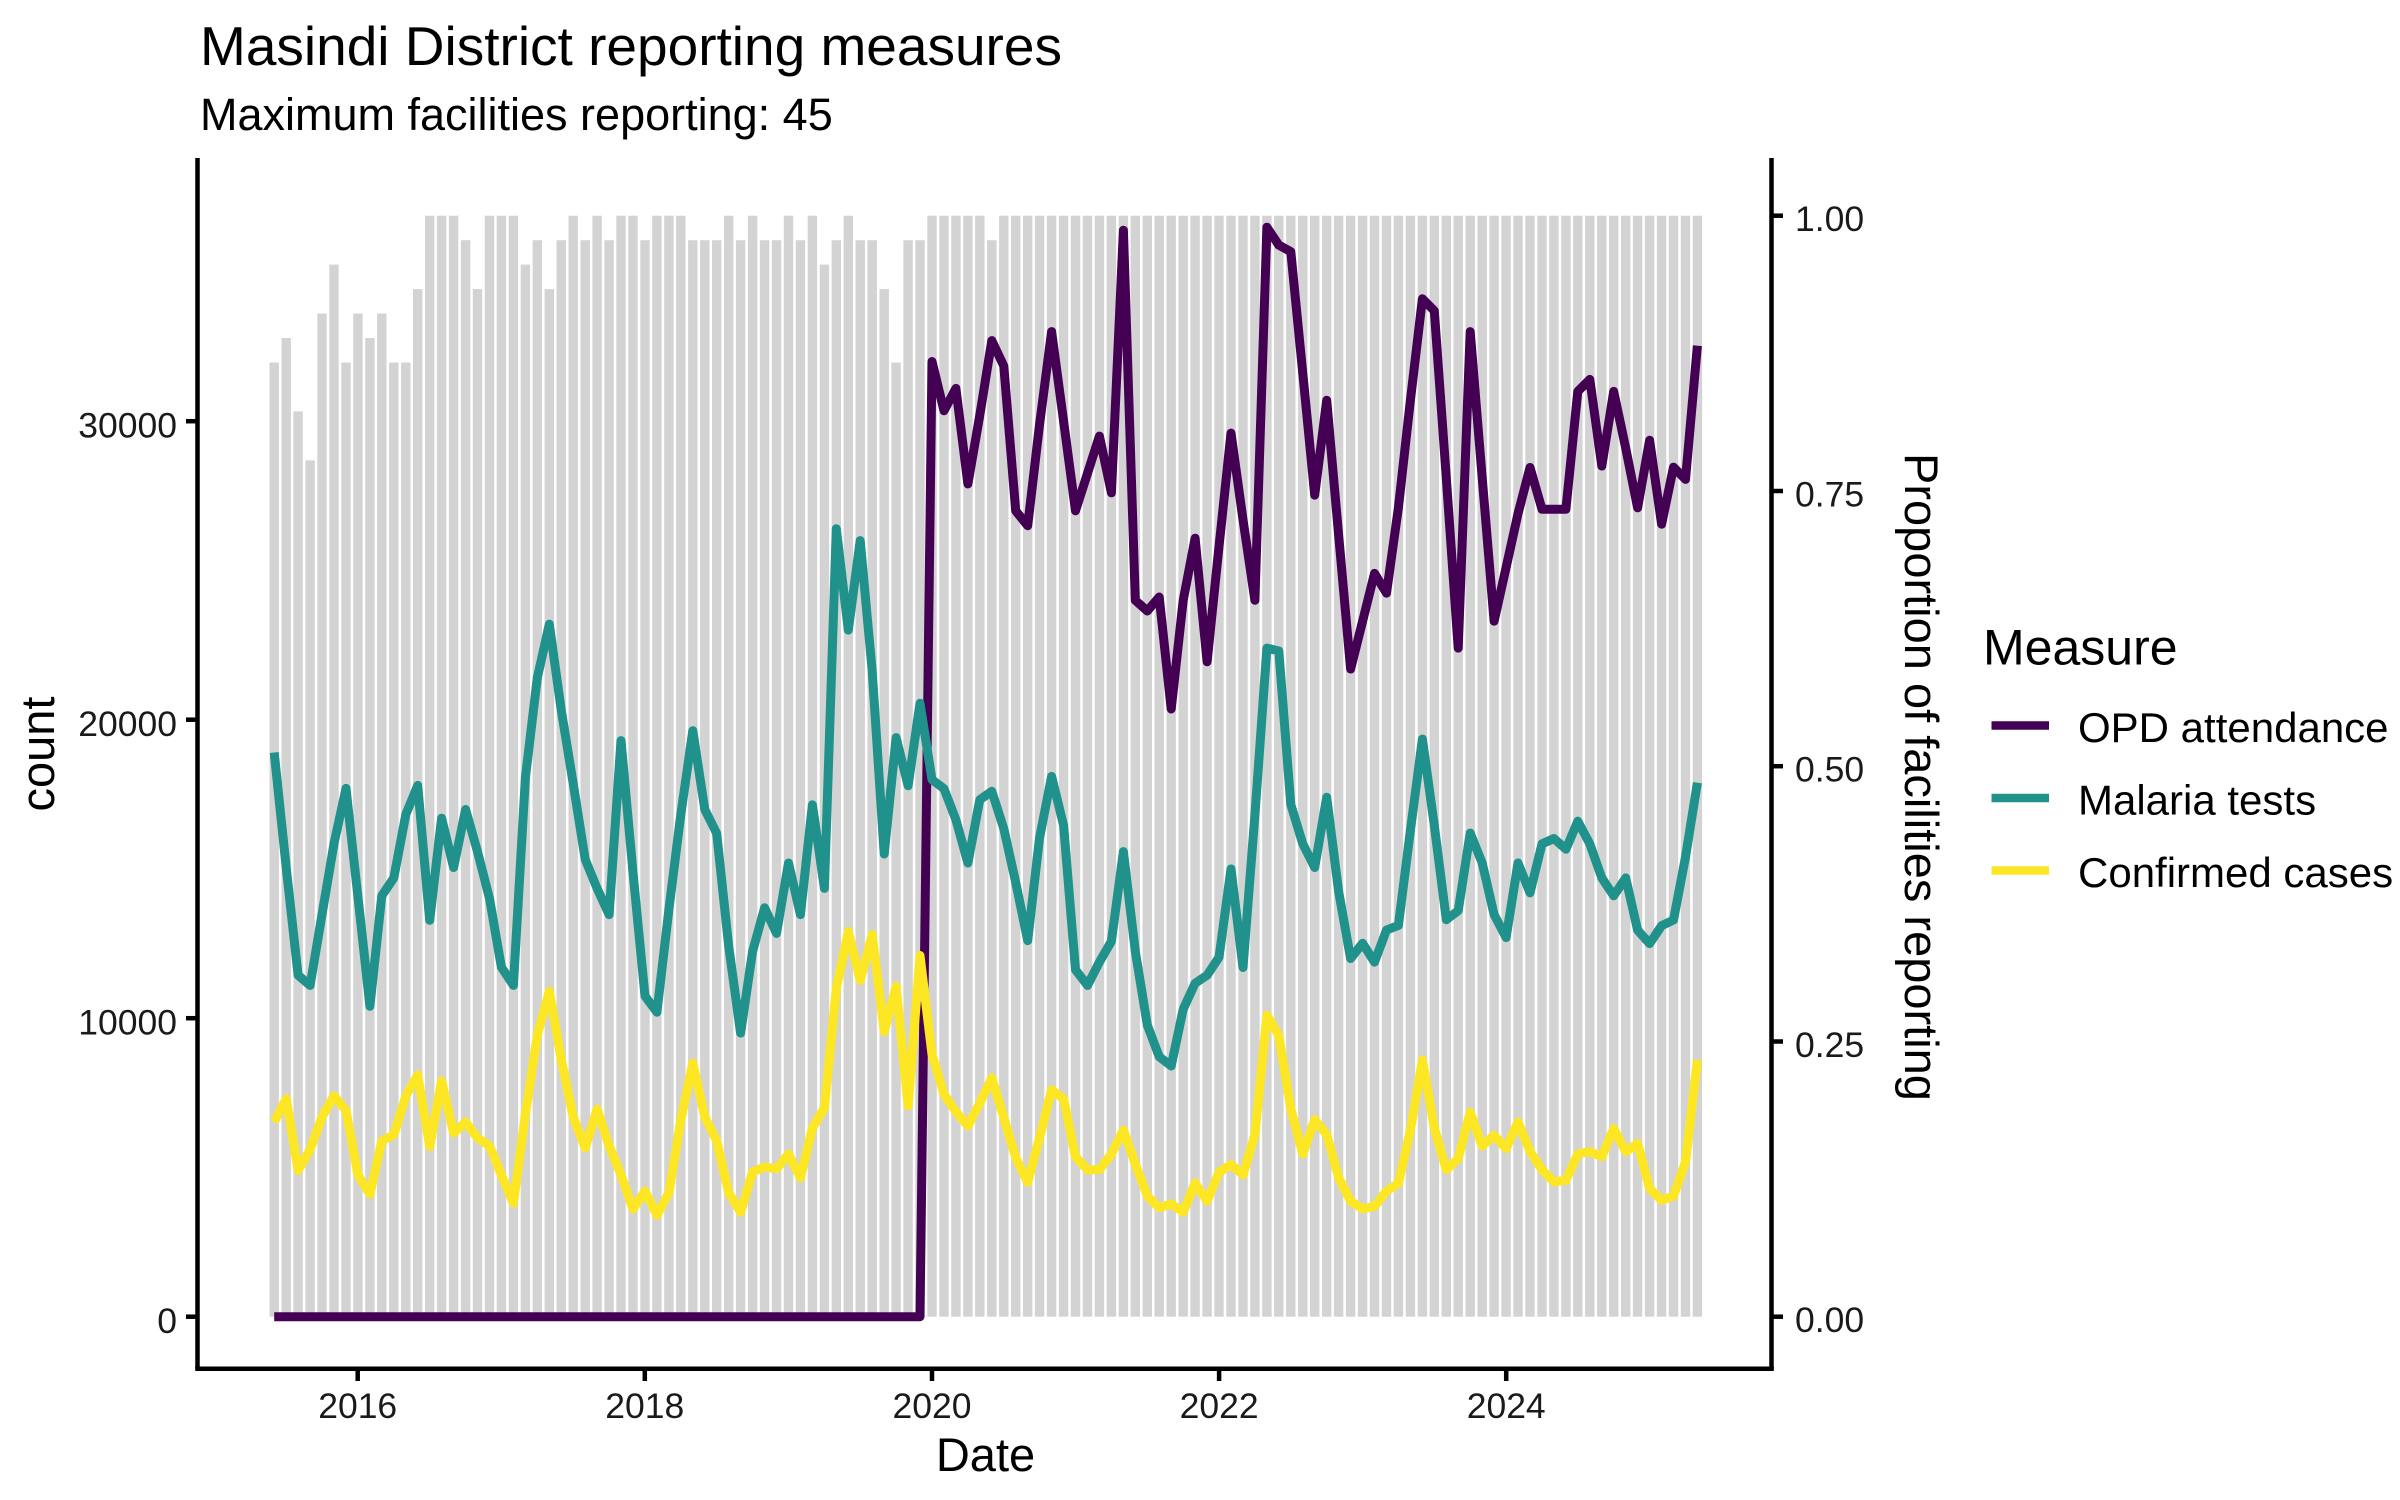 The height and width of the screenshot is (1500, 2400). Describe the element at coordinates (37, 754) in the screenshot. I see `svg-text: count` at that location.